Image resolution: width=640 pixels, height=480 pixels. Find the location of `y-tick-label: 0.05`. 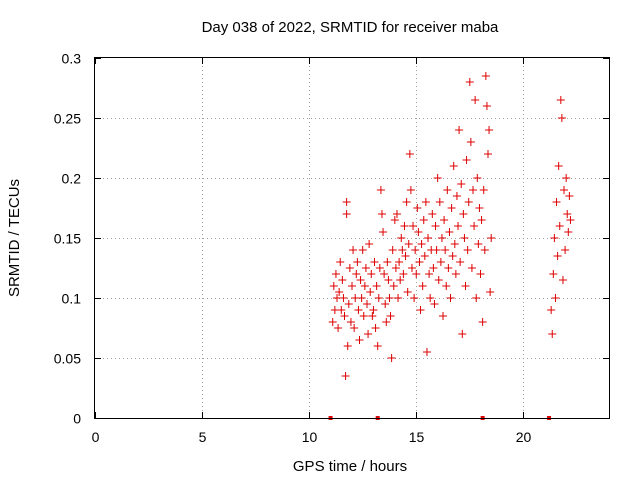

y-tick-label: 0.05 is located at coordinates (67, 359).